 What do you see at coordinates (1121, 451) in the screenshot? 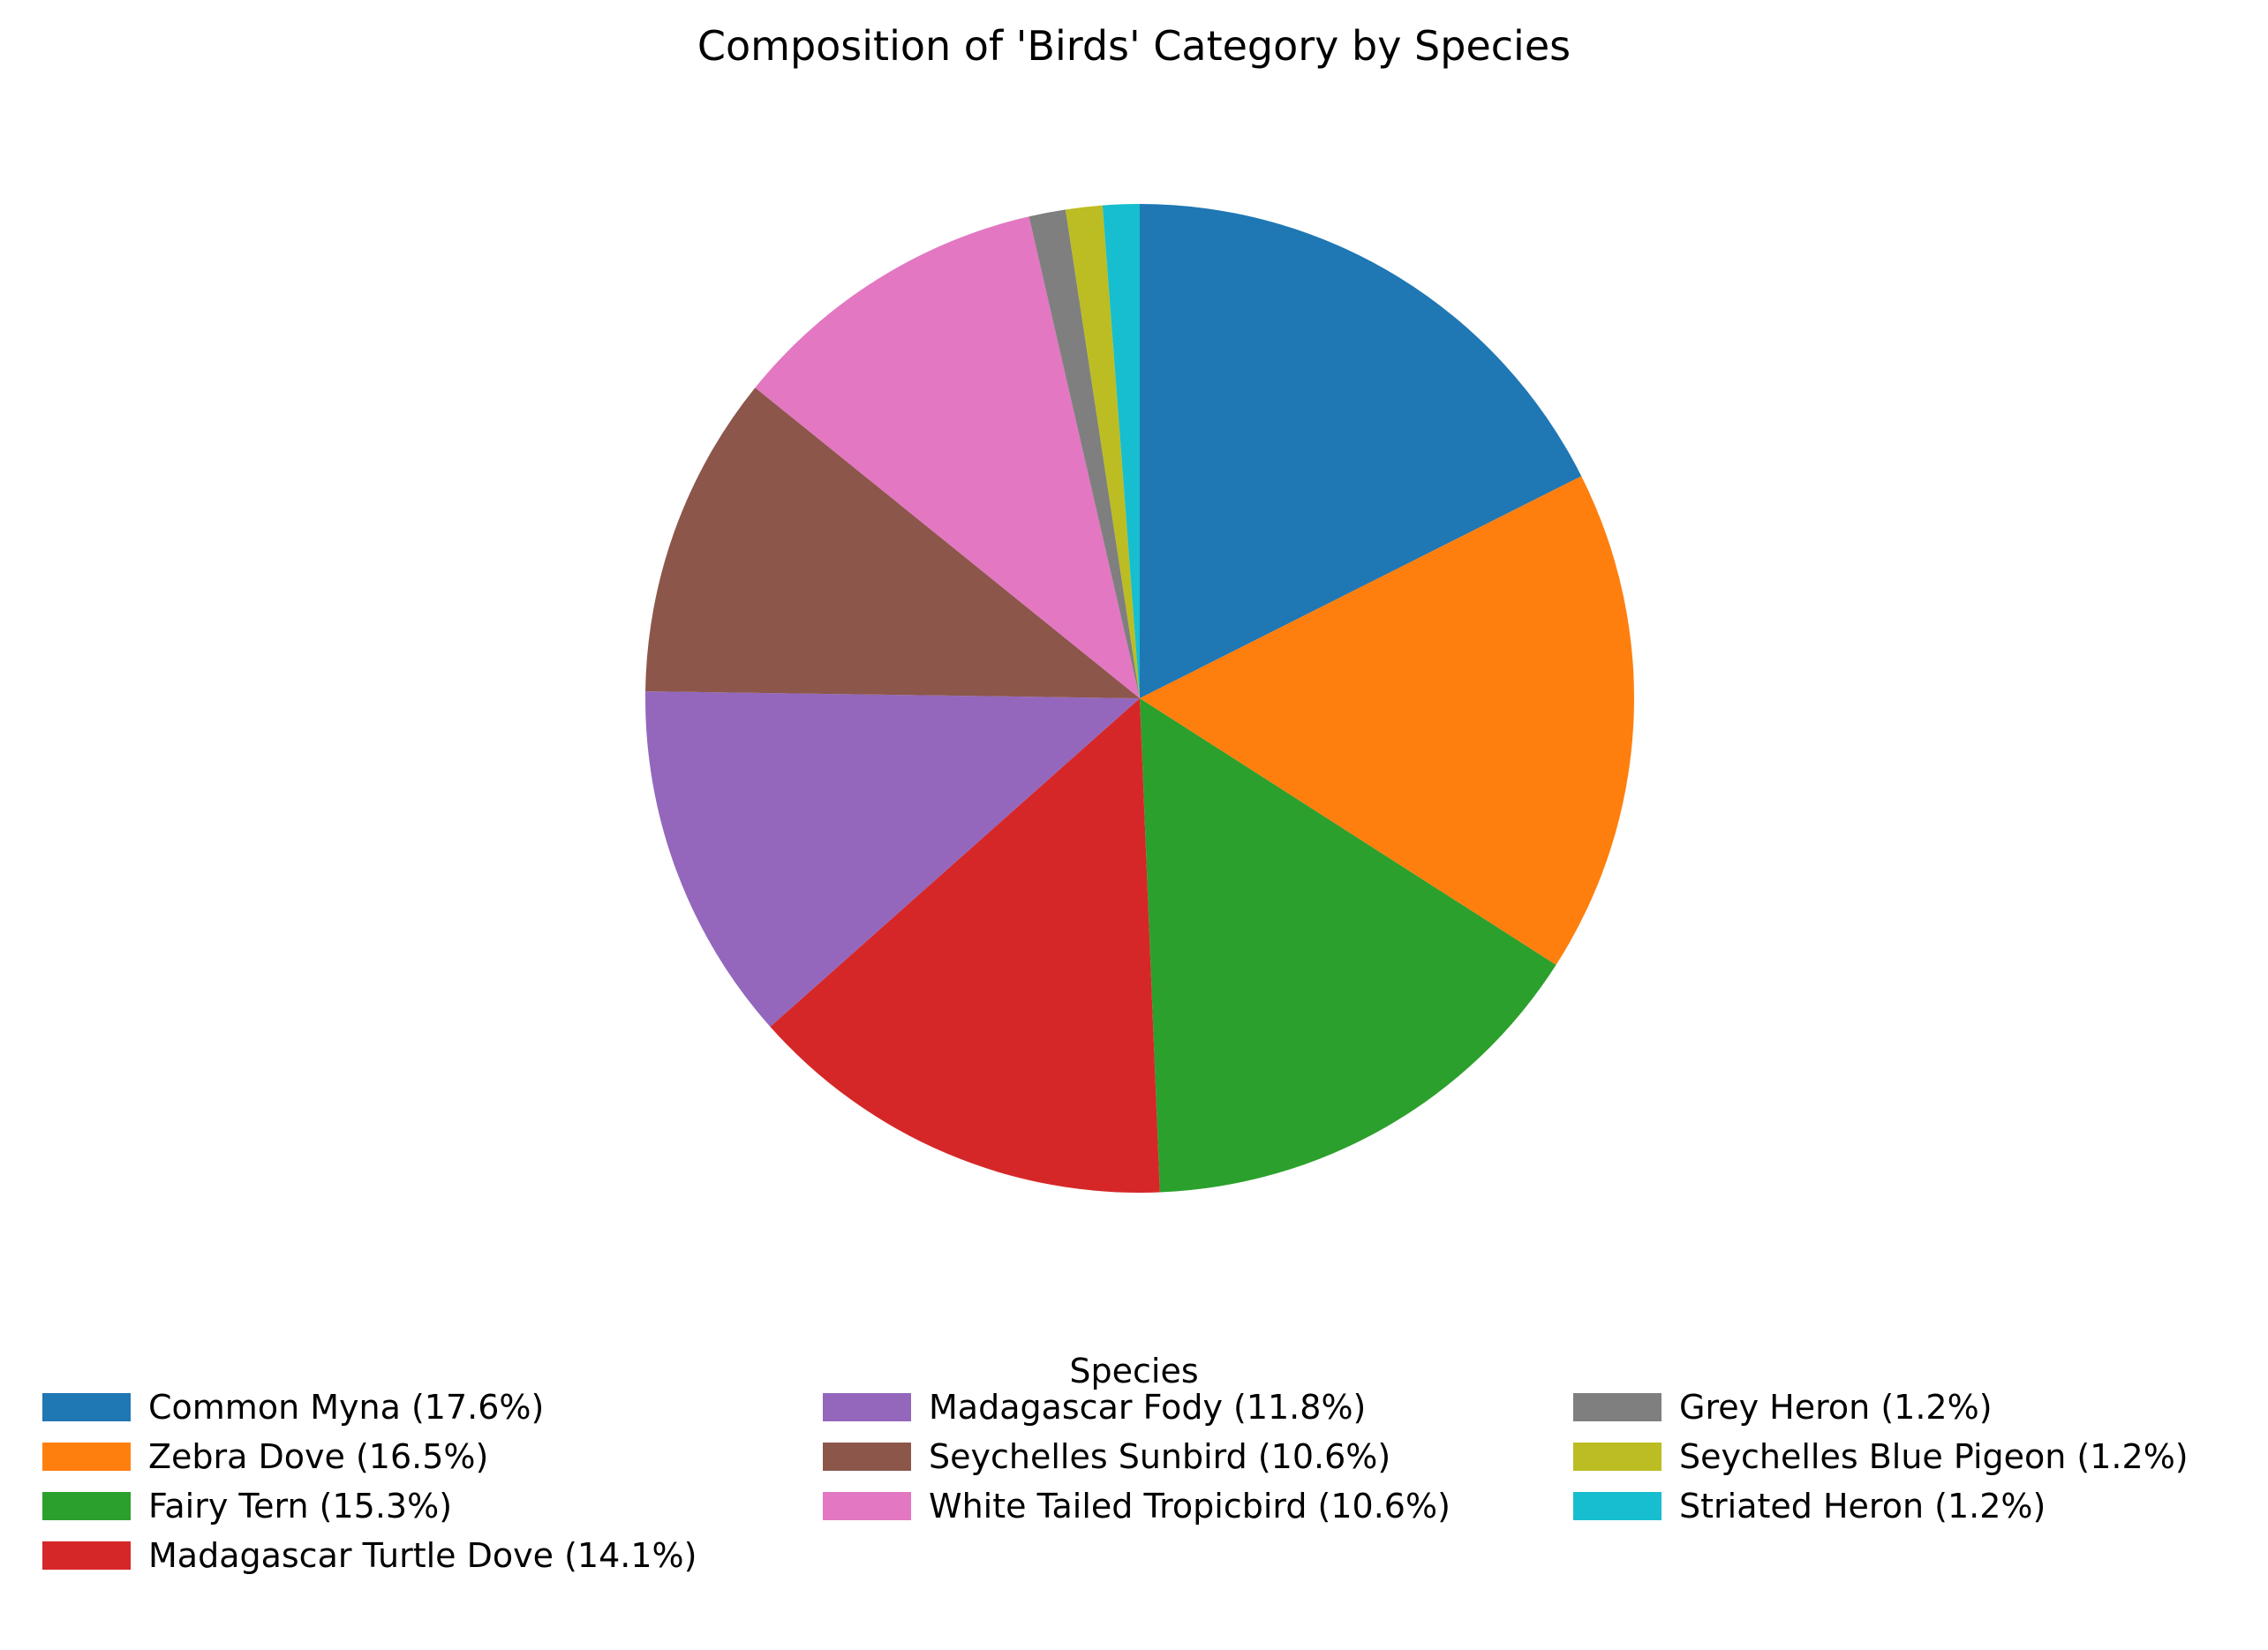
I see `pie-slice-striated-heron` at bounding box center [1121, 451].